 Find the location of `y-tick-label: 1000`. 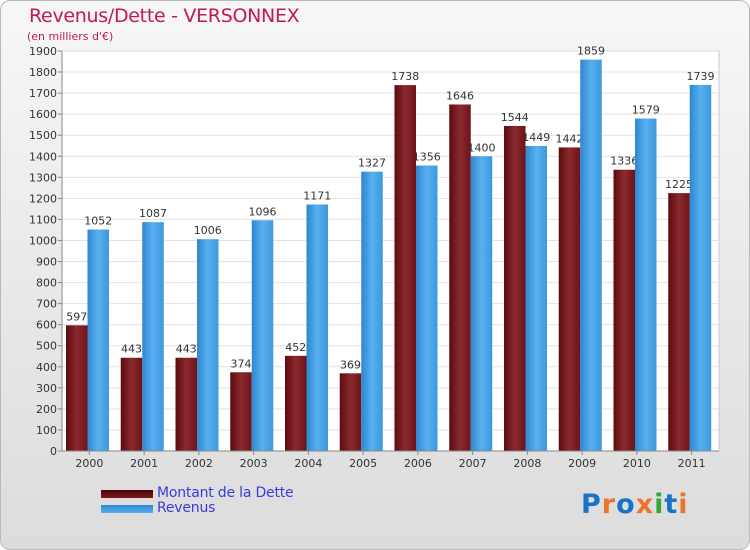

y-tick-label: 1000 is located at coordinates (43, 240).